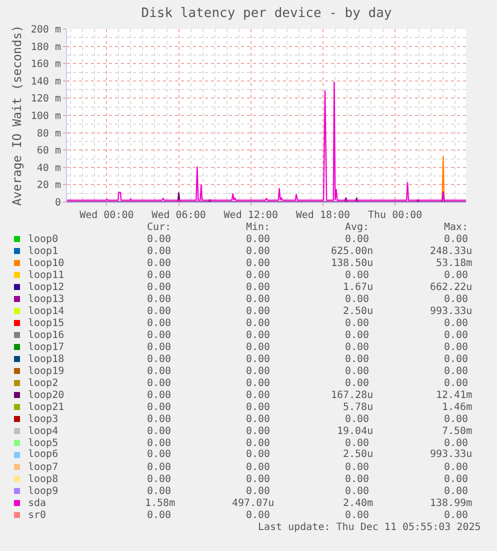  I want to click on legend-label: loop12, so click(46, 287).